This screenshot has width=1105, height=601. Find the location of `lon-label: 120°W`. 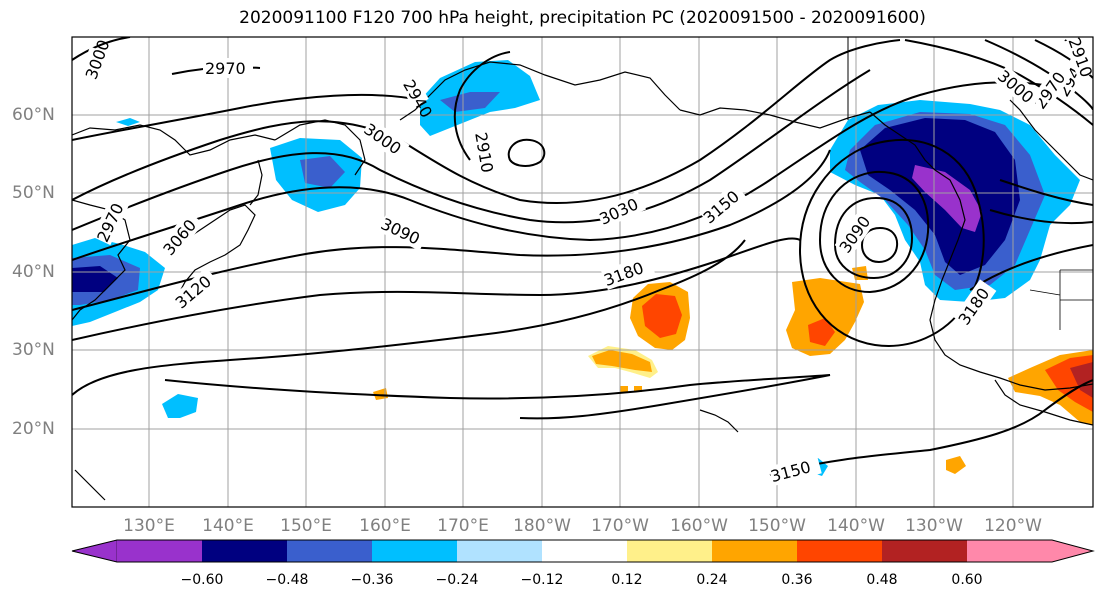

lon-label: 120°W is located at coordinates (1013, 526).